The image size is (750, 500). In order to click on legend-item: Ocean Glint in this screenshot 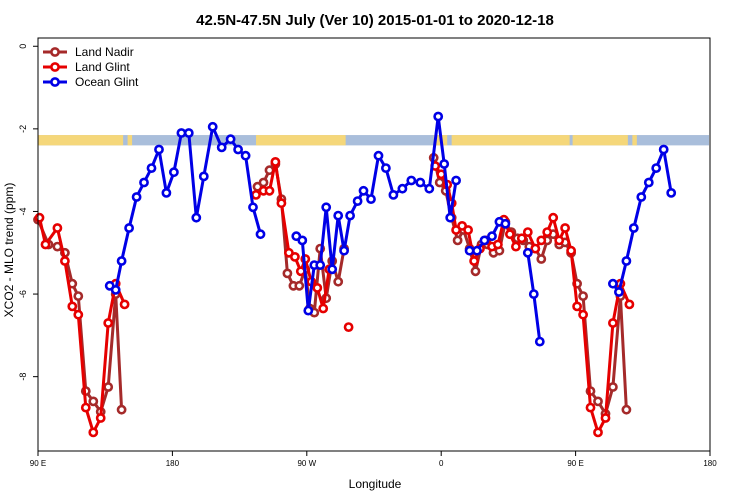, I will do `click(91, 82)`.